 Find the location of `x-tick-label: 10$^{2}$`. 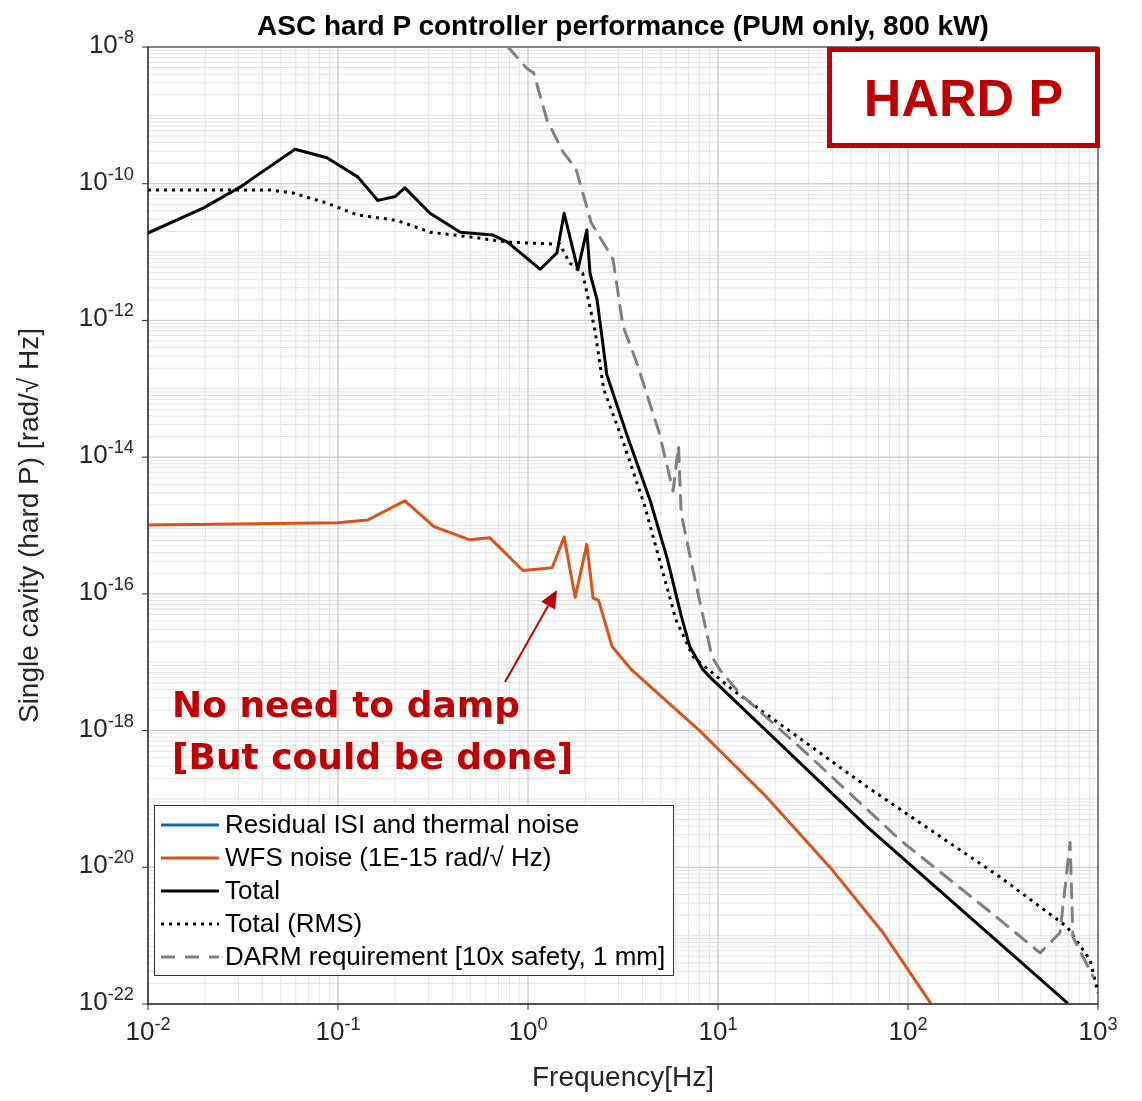

x-tick-label: 10$^{2}$ is located at coordinates (908, 1030).